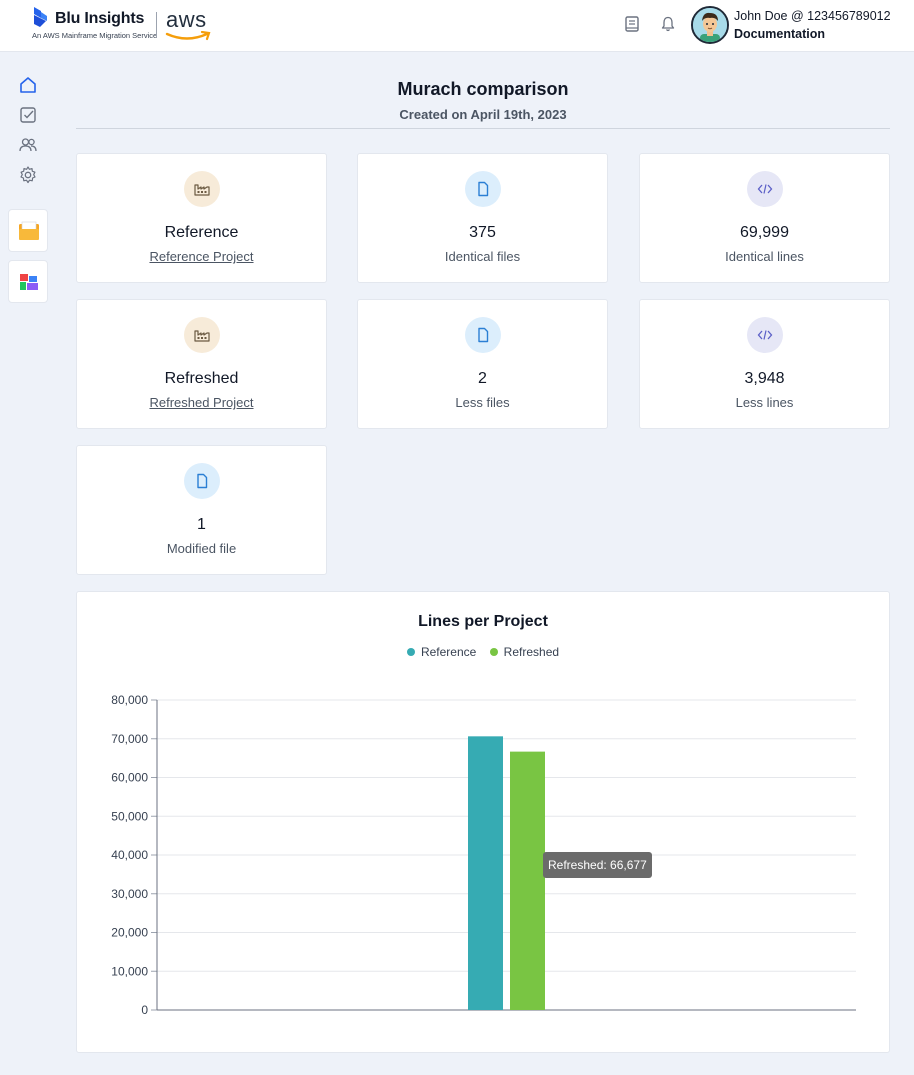  What do you see at coordinates (482, 378) in the screenshot?
I see `card-value: 2` at bounding box center [482, 378].